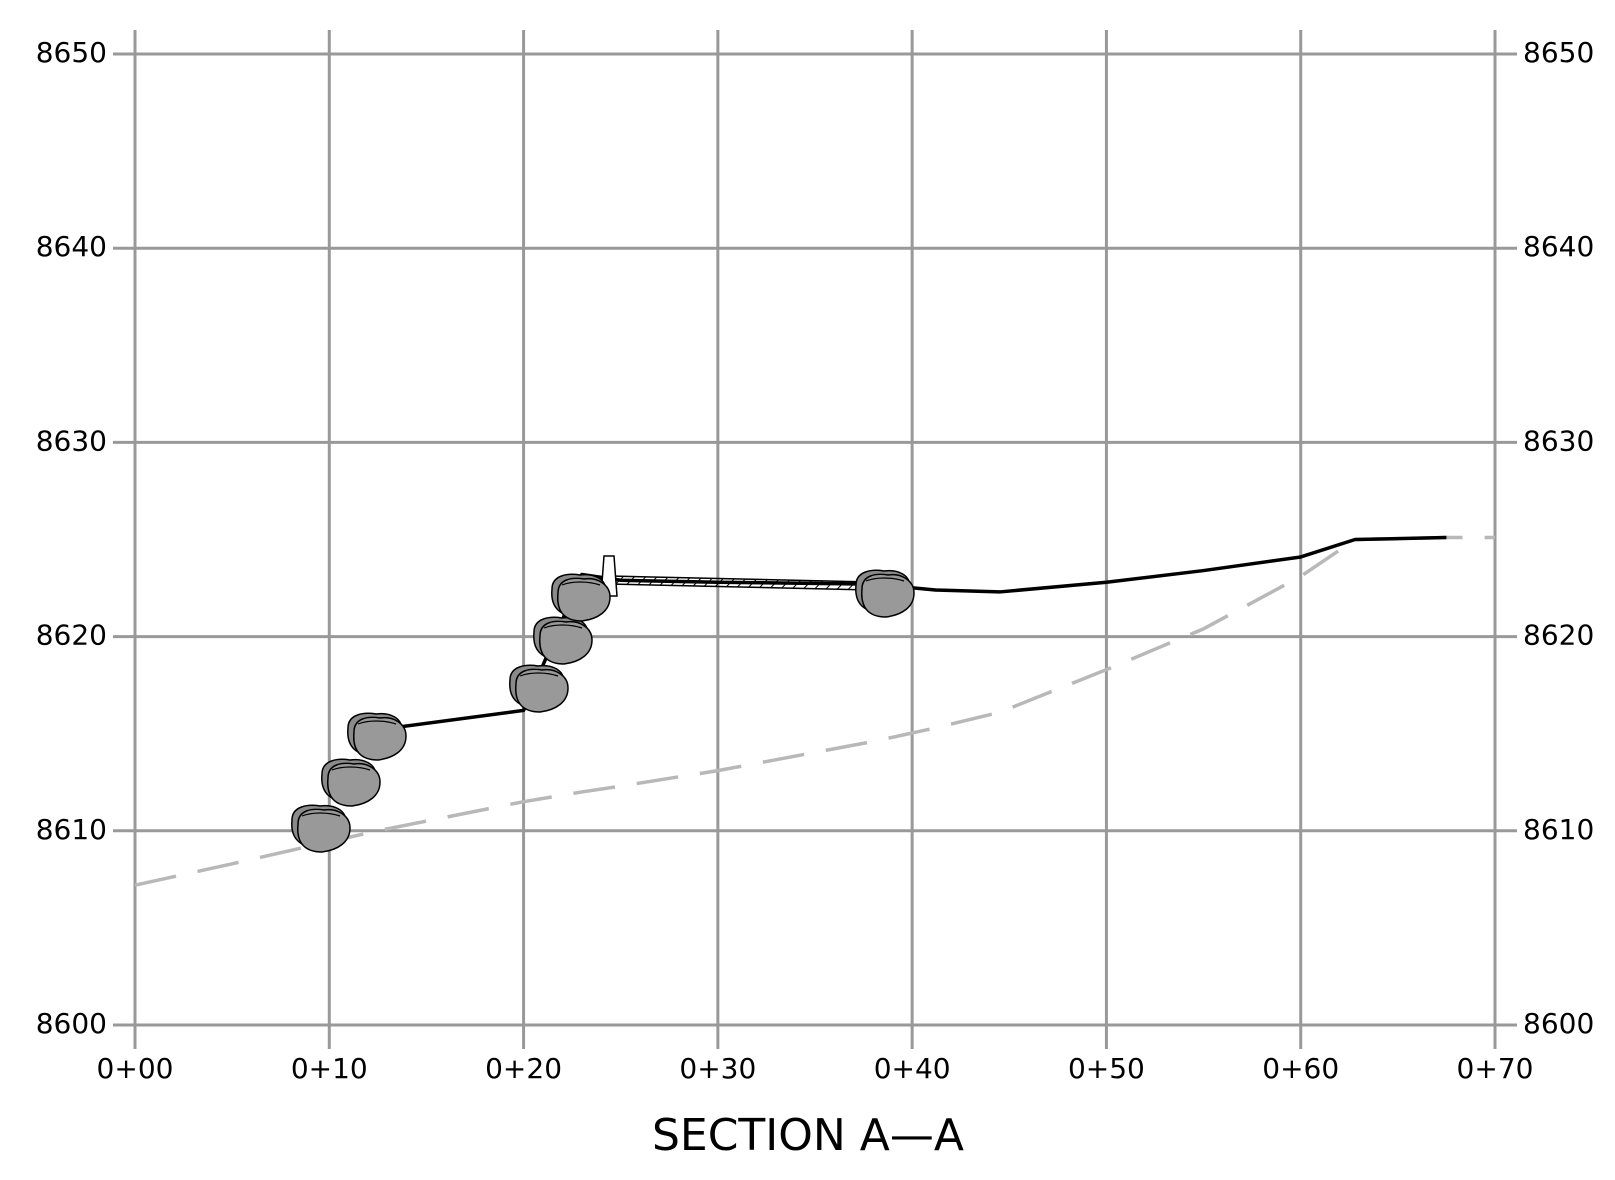 The image size is (1615, 1180). Describe the element at coordinates (1558, 52) in the screenshot. I see `y2-tick-label: 8650` at that location.